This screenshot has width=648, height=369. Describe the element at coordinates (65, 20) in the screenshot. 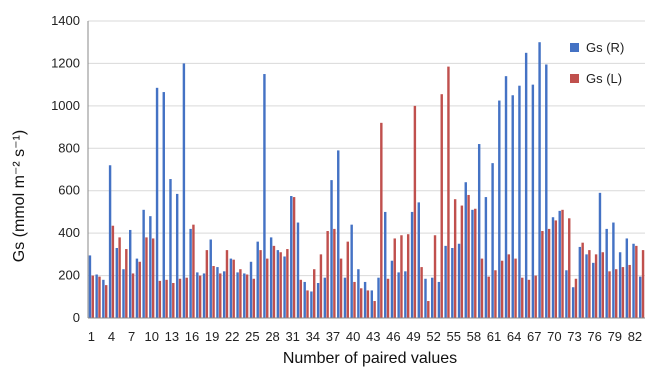

I see `y-tick-label: 1400` at that location.